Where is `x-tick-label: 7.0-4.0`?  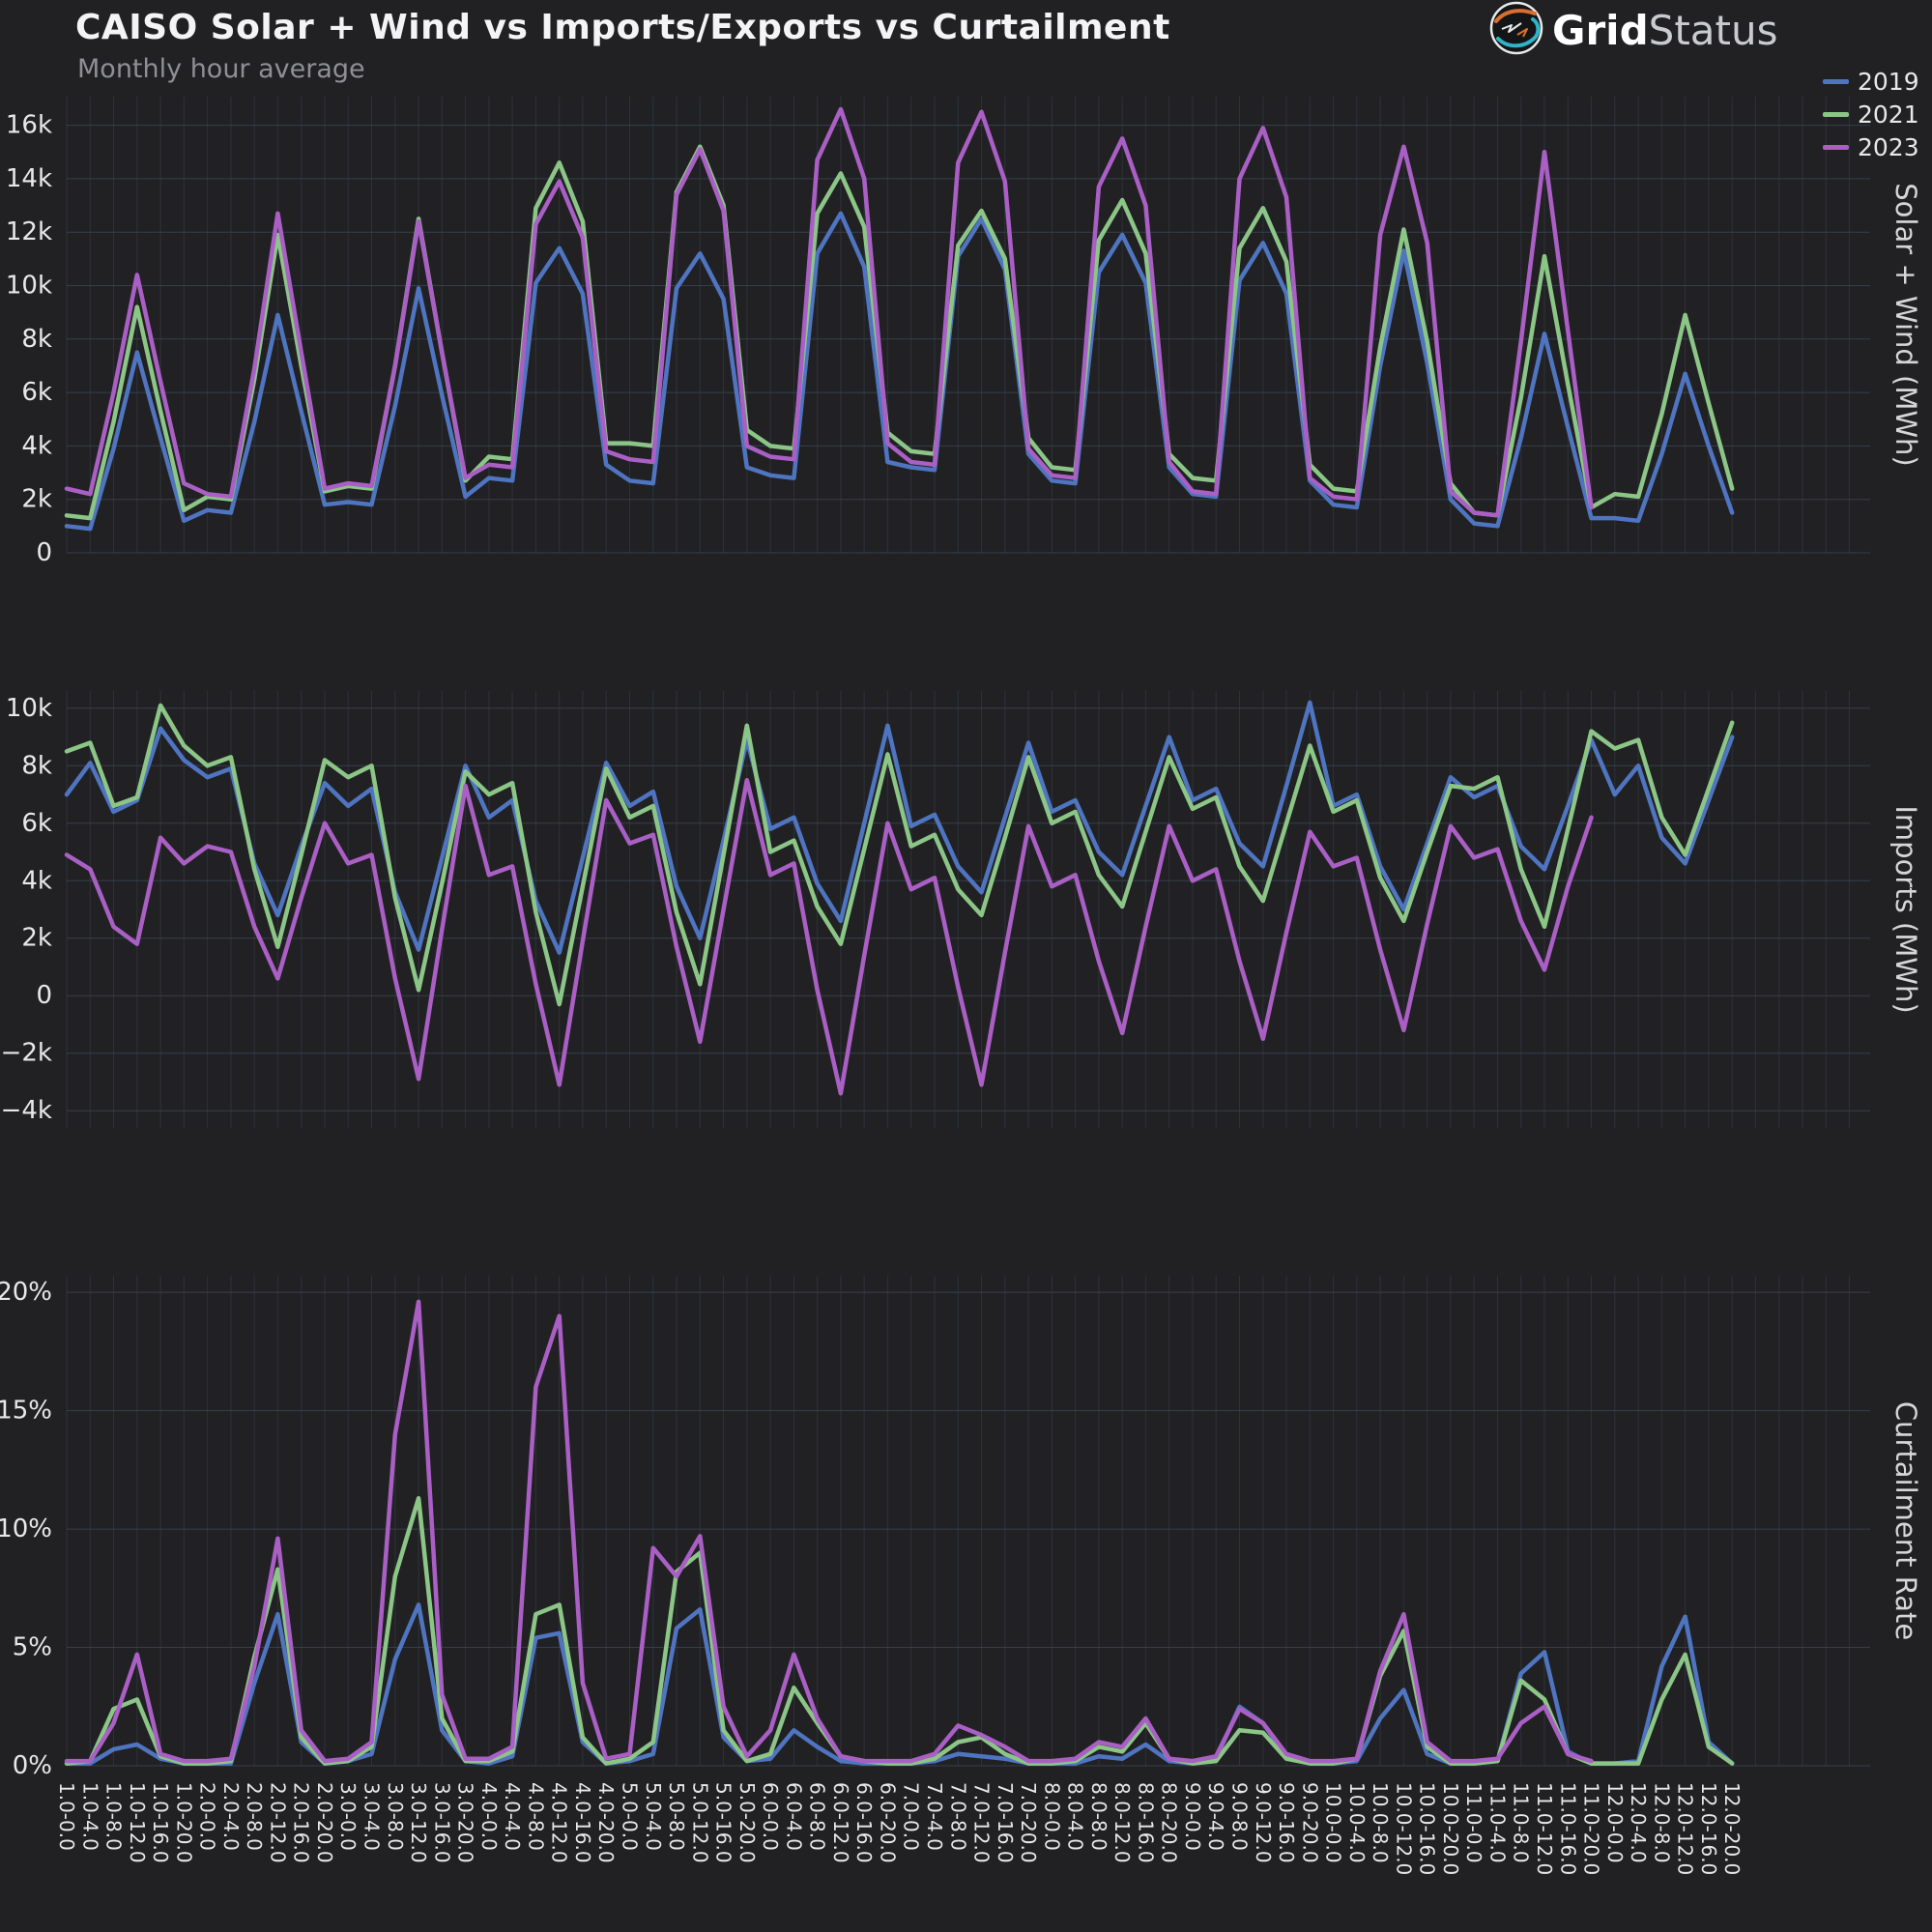 x-tick-label: 7.0-4.0 is located at coordinates (934, 1816).